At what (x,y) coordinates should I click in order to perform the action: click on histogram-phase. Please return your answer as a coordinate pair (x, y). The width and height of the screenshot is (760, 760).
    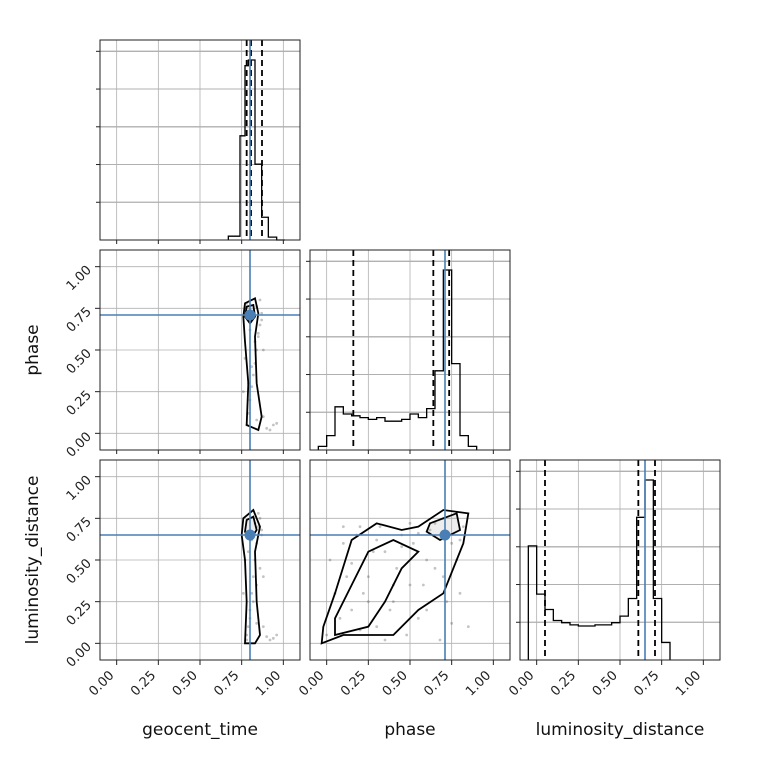
    Looking at the image, I should click on (397, 359).